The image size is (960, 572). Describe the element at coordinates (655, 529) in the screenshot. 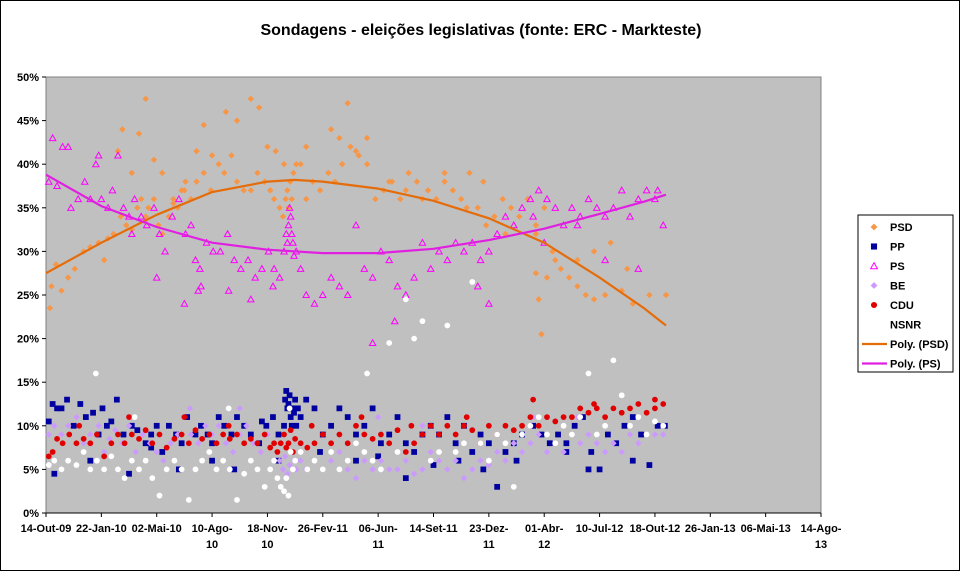

I see `x-tick-label: 18-Out-12` at that location.